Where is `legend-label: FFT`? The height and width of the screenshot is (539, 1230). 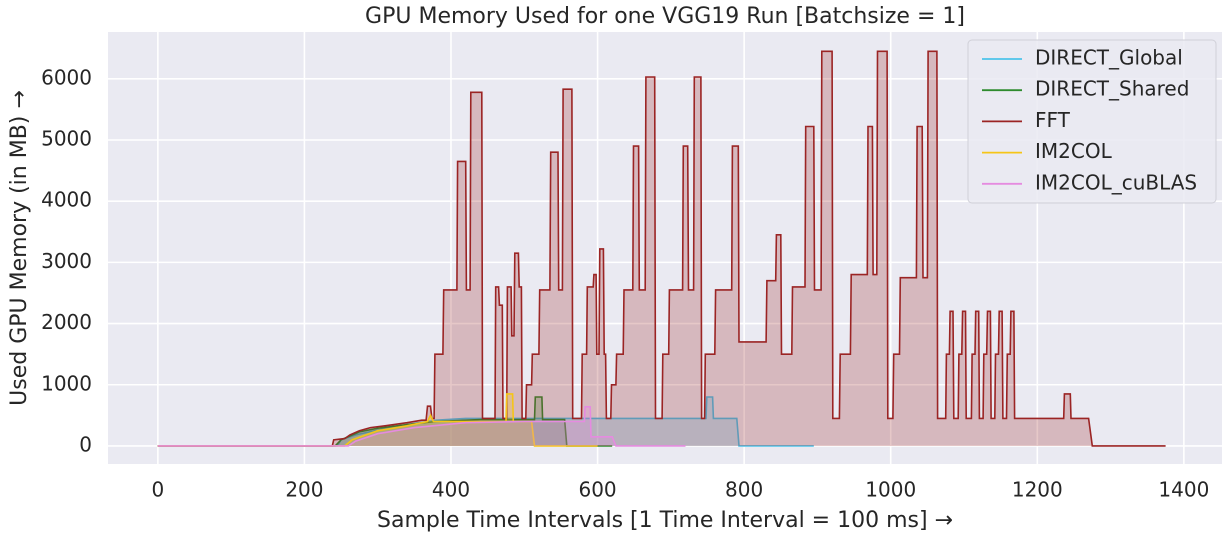
legend-label: FFT is located at coordinates (1053, 120).